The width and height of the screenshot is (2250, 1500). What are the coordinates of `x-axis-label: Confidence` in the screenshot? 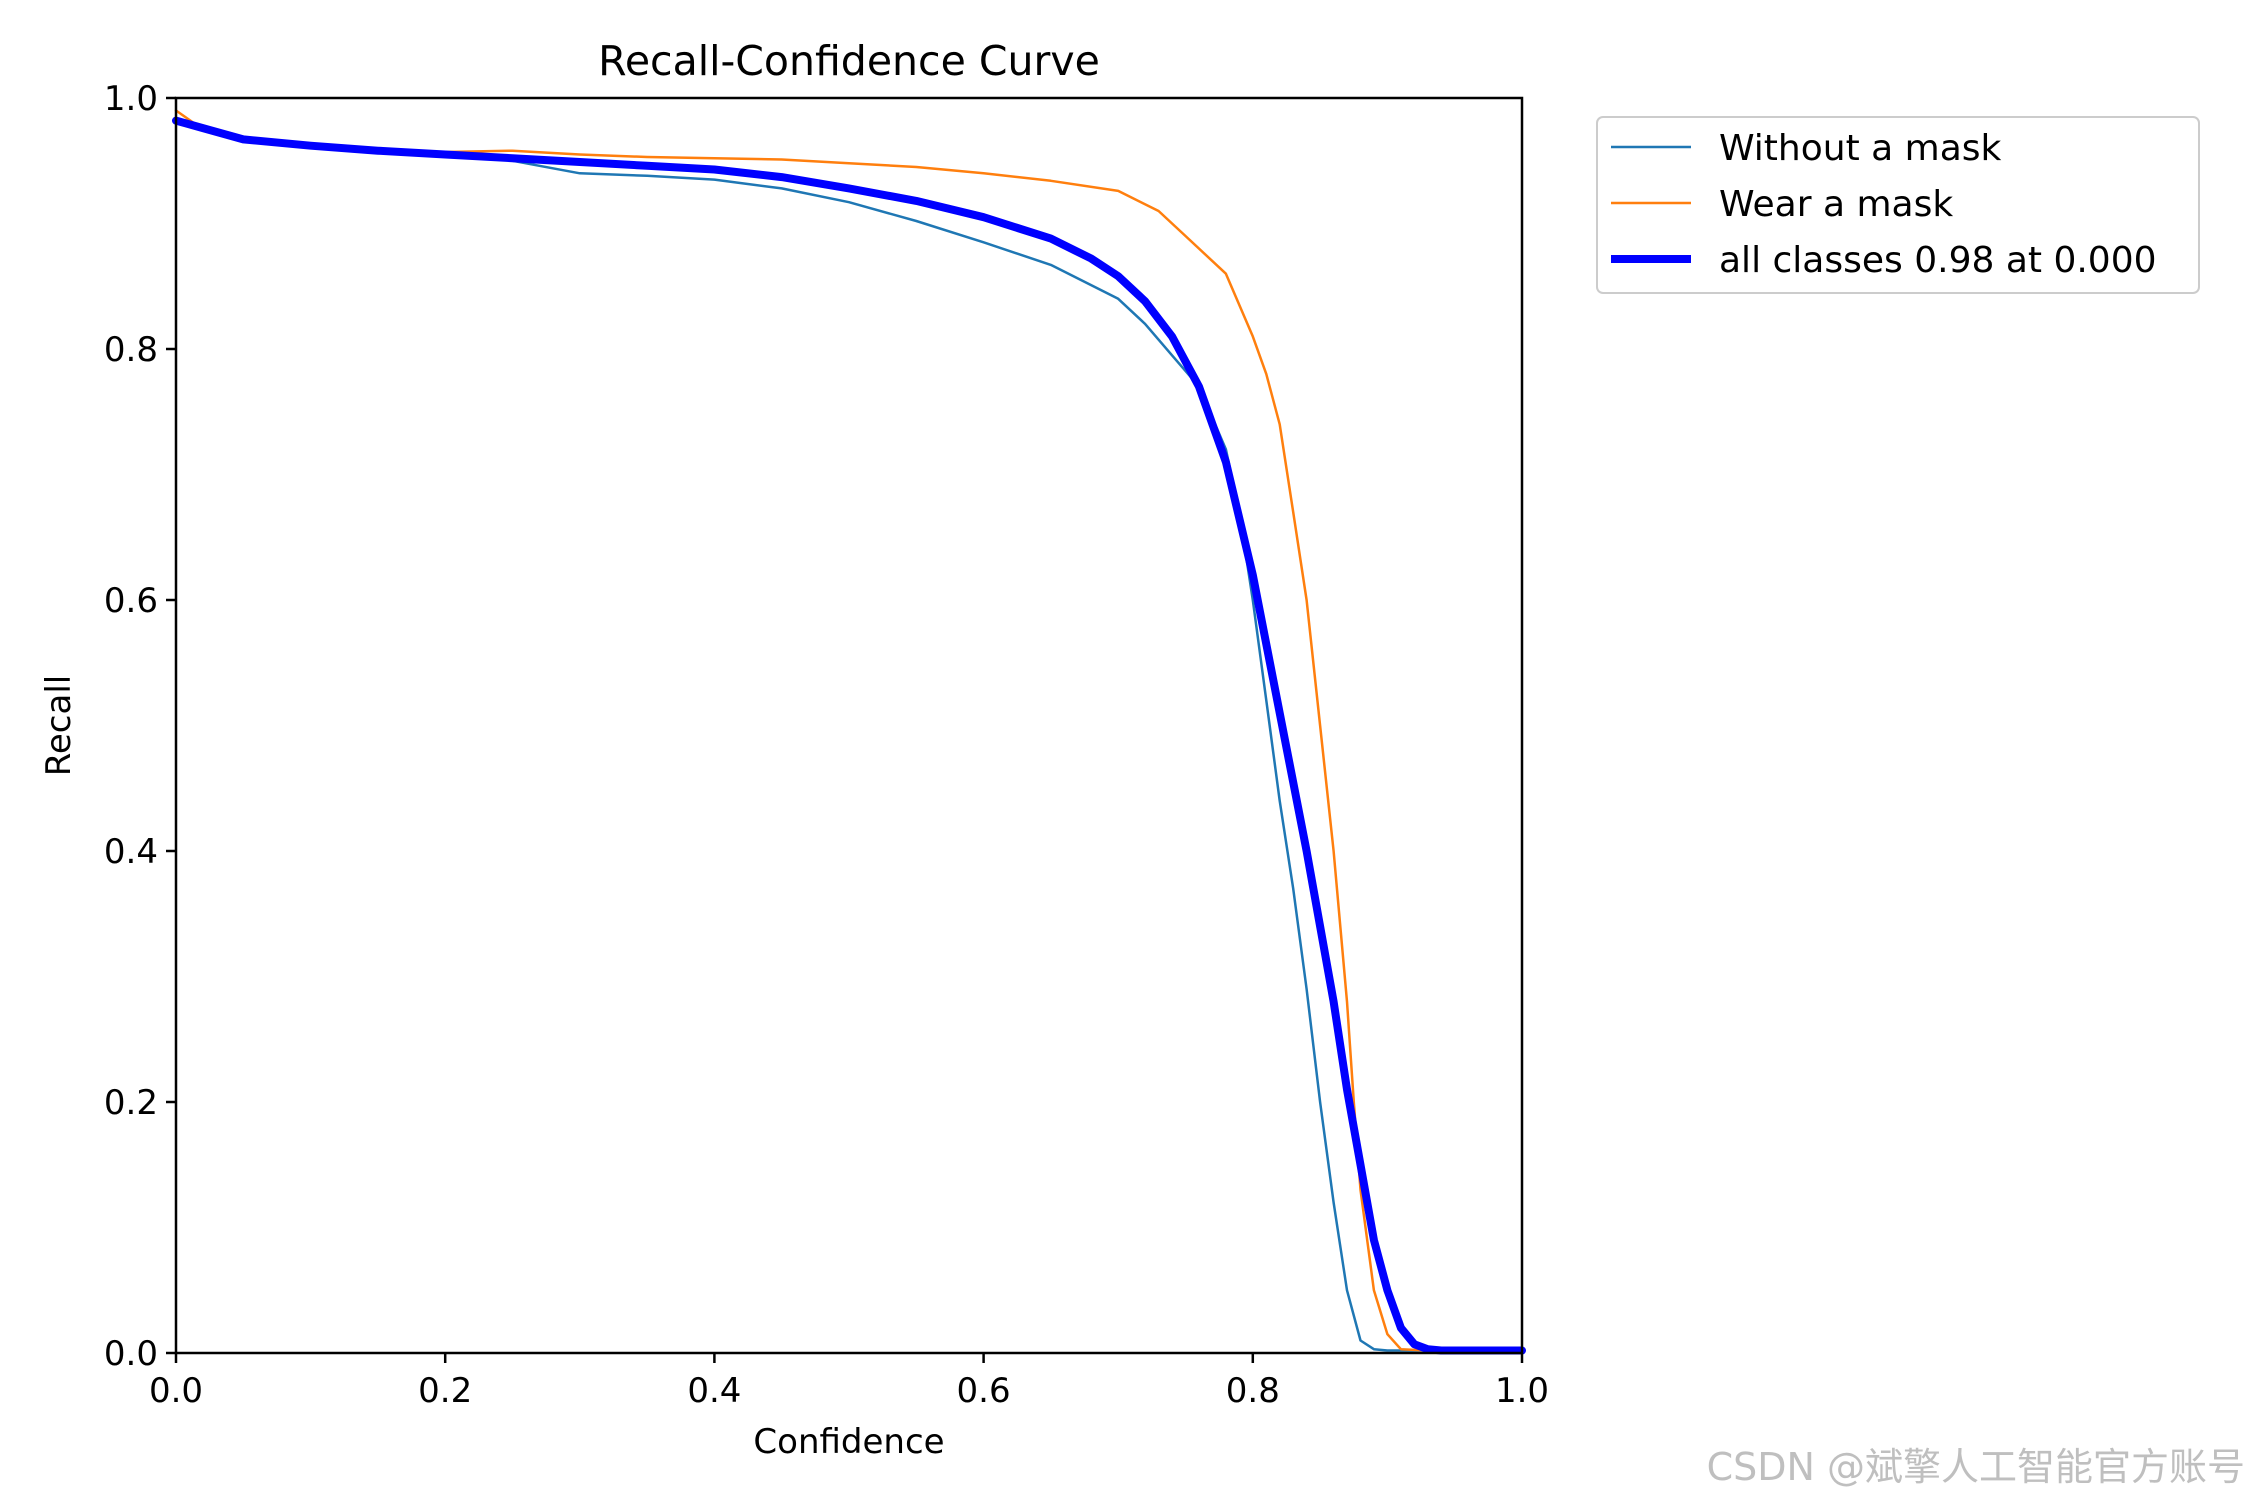 It's located at (848, 1442).